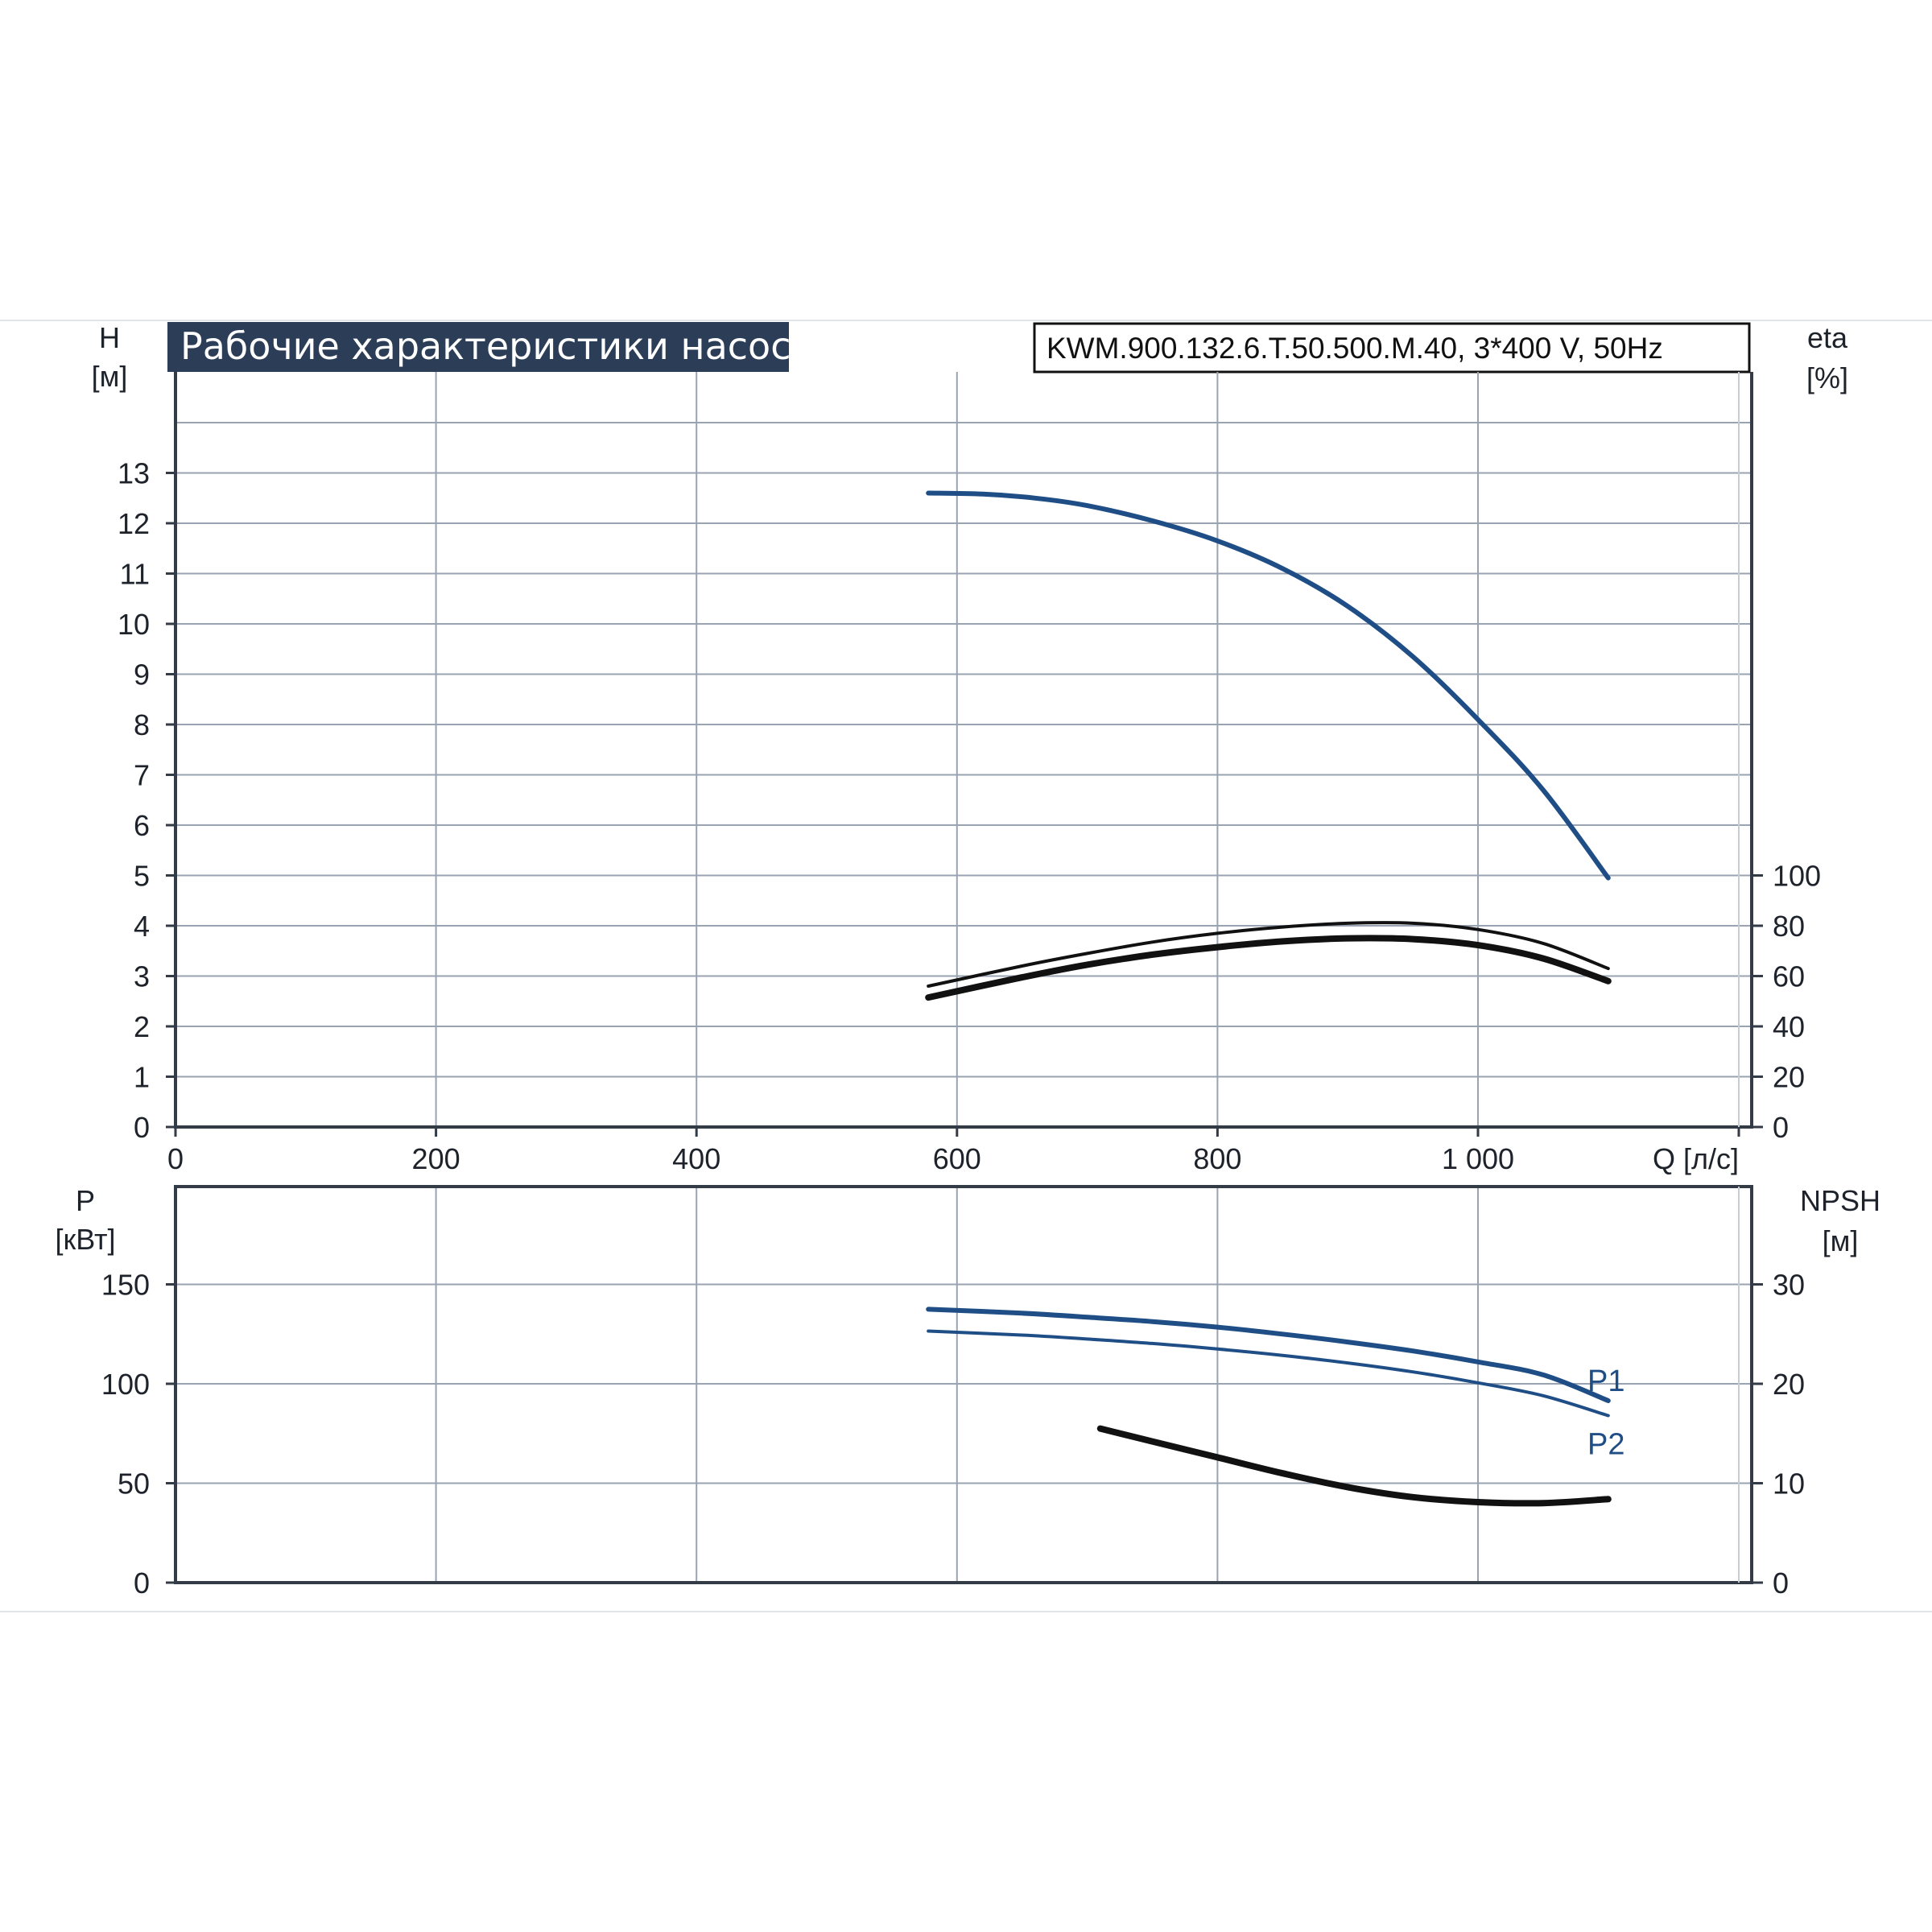  What do you see at coordinates (85, 1239) in the screenshot?
I see `y-axis-unit-p: [кВт]` at bounding box center [85, 1239].